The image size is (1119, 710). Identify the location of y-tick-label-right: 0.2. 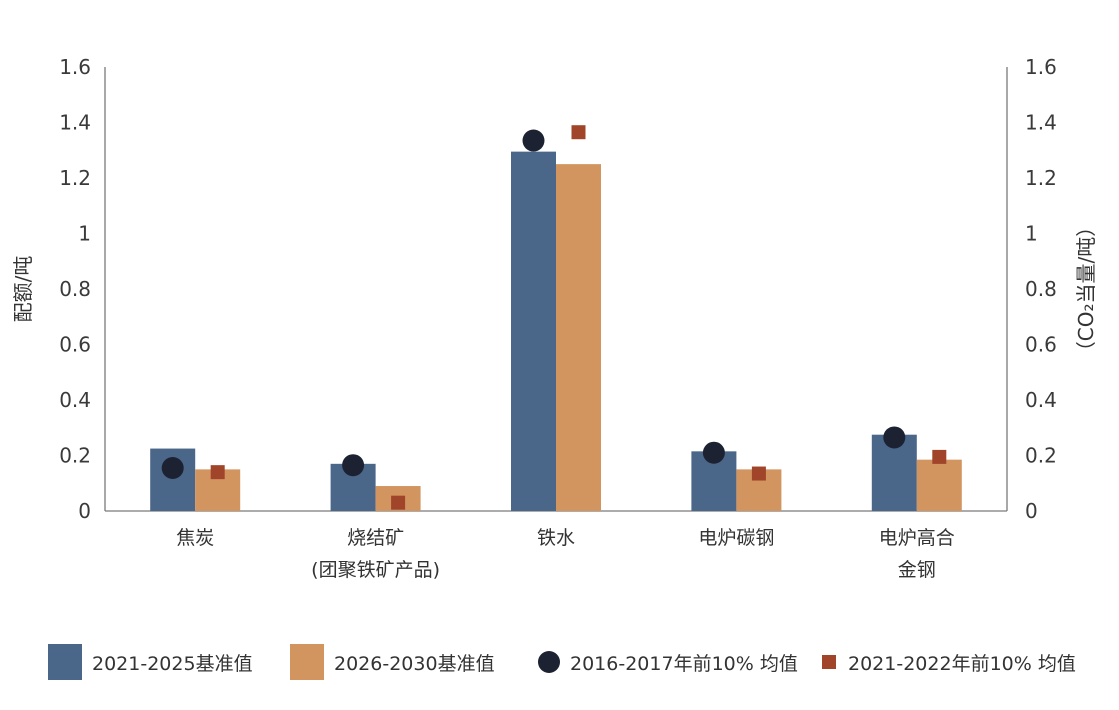
(1041, 456).